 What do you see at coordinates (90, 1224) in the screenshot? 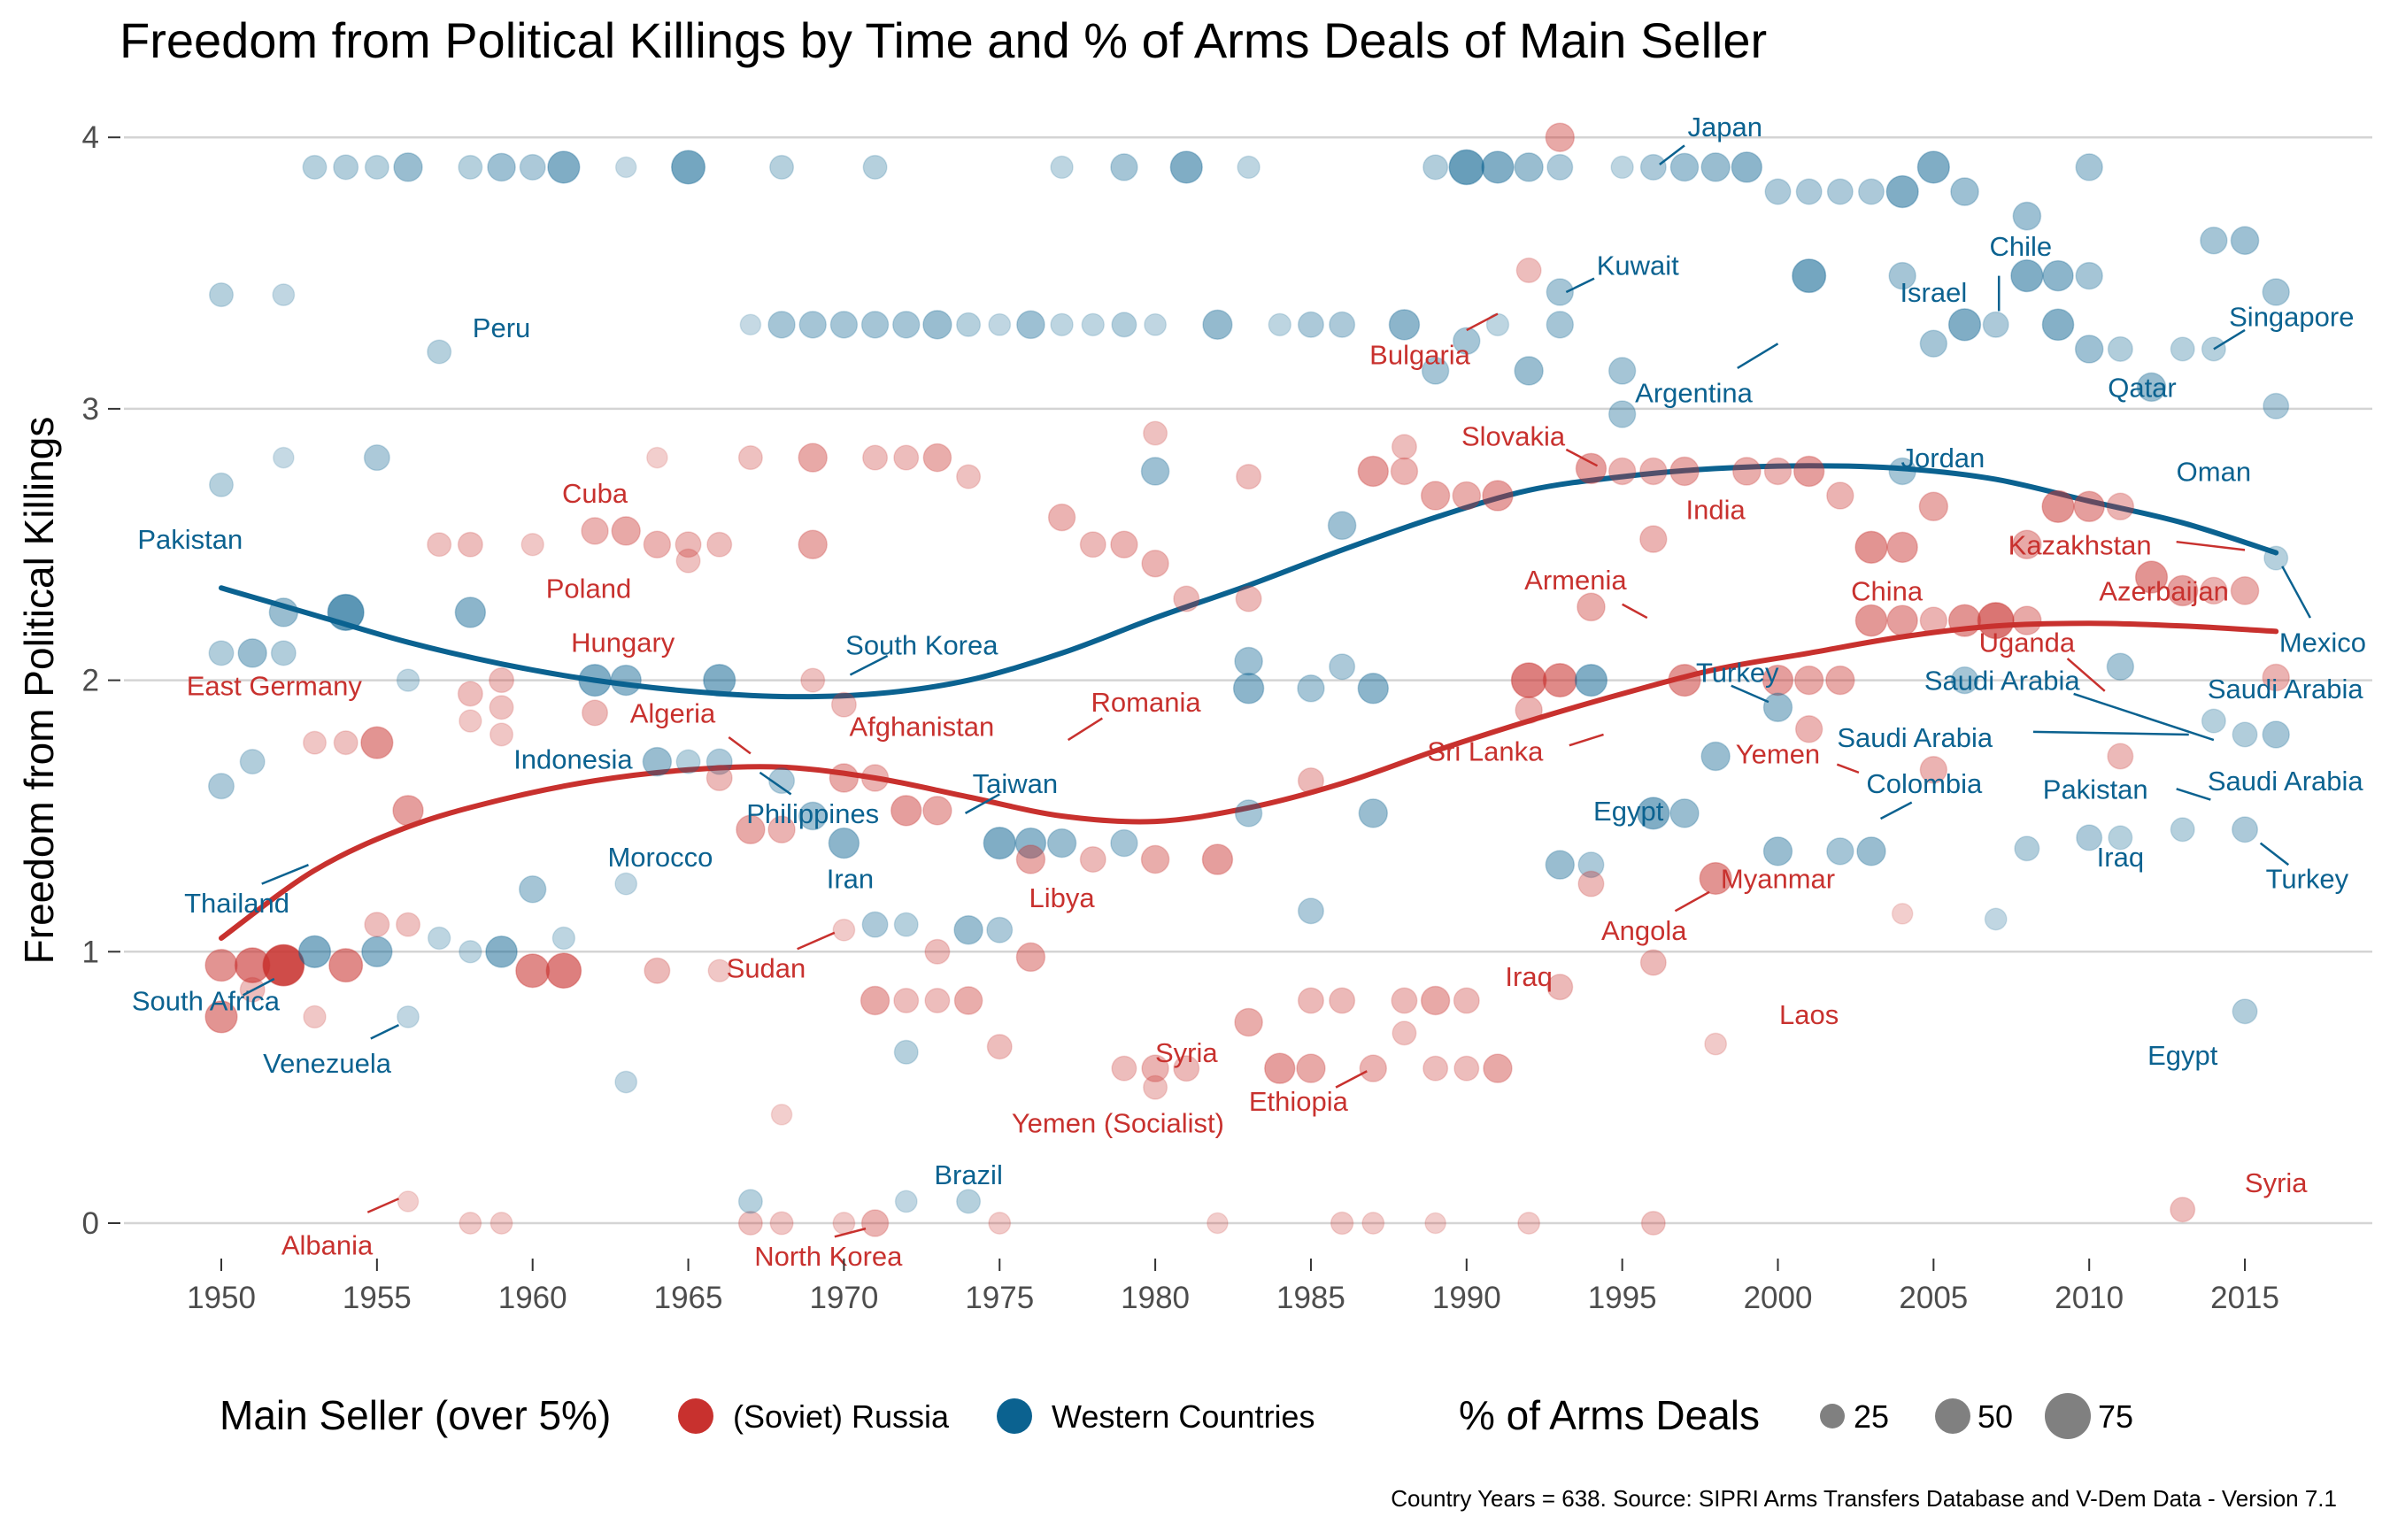
I see `y-tick-label: 0` at bounding box center [90, 1224].